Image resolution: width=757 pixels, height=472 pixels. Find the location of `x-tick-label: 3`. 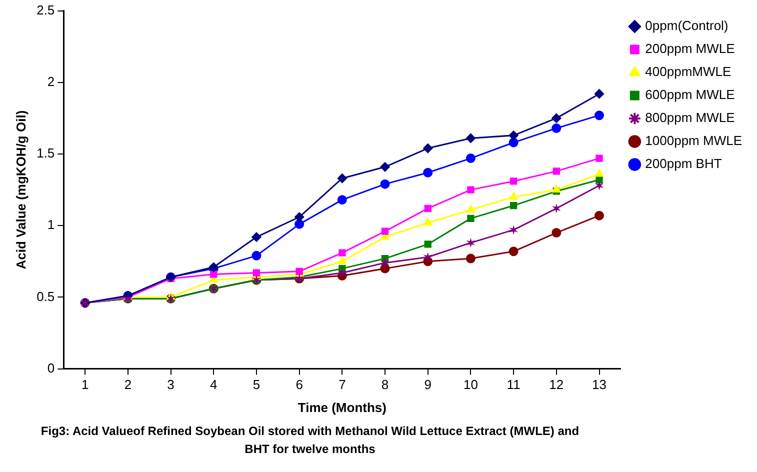

x-tick-label: 3 is located at coordinates (170, 384).